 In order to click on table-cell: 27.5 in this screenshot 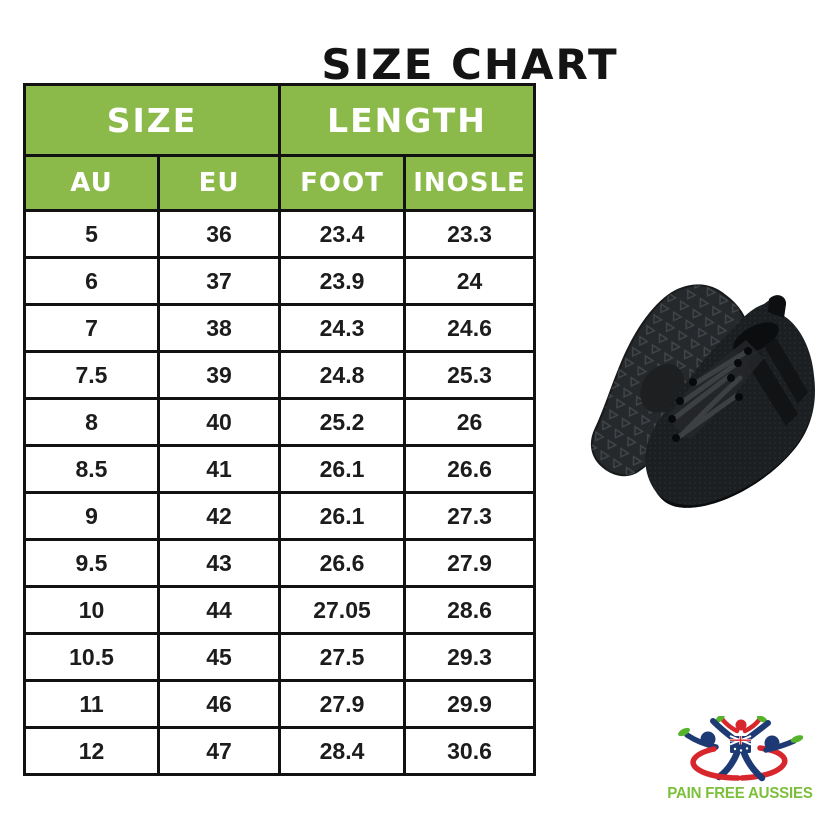, I will do `click(342, 657)`.